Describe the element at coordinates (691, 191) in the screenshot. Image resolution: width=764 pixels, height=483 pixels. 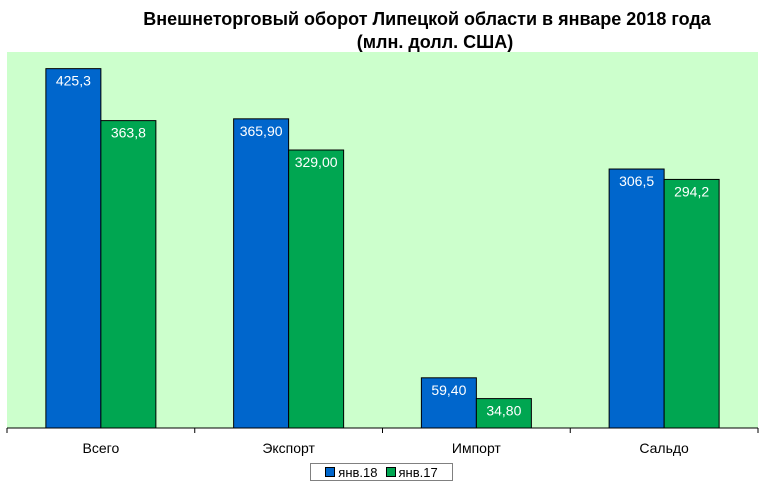
I see `data-label: 294,2` at that location.